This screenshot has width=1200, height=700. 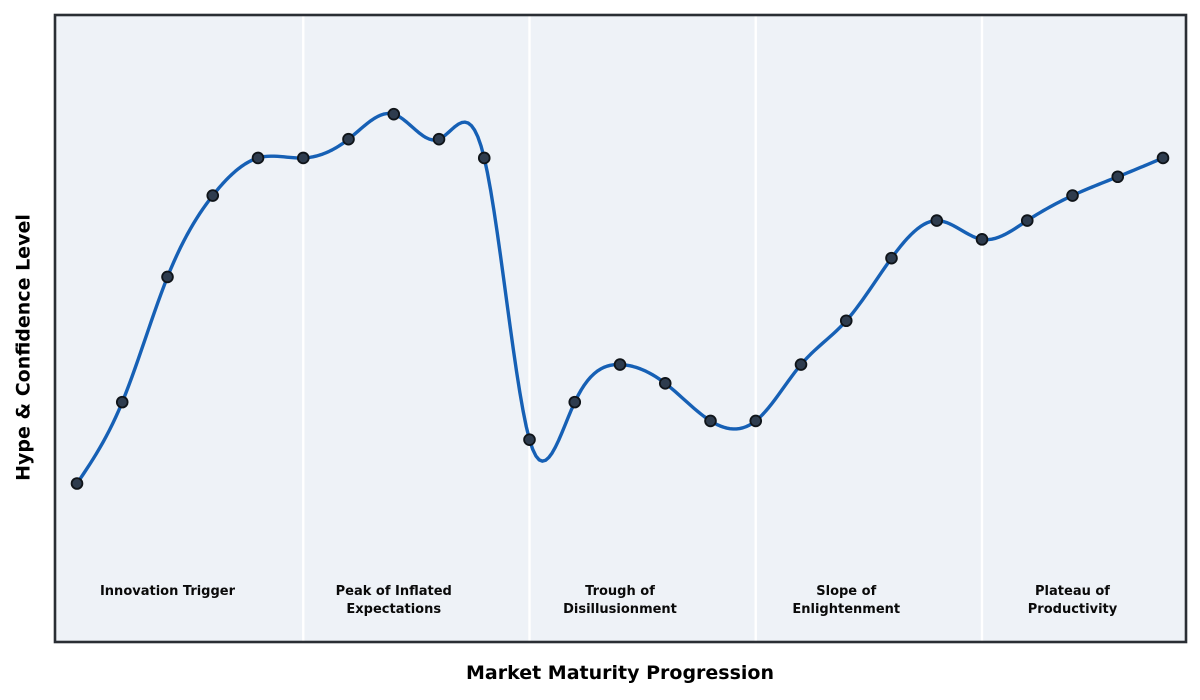 What do you see at coordinates (393, 600) in the screenshot?
I see `phase-label-peak-of-inflated-expectations: Peak of Inflated Expectations` at bounding box center [393, 600].